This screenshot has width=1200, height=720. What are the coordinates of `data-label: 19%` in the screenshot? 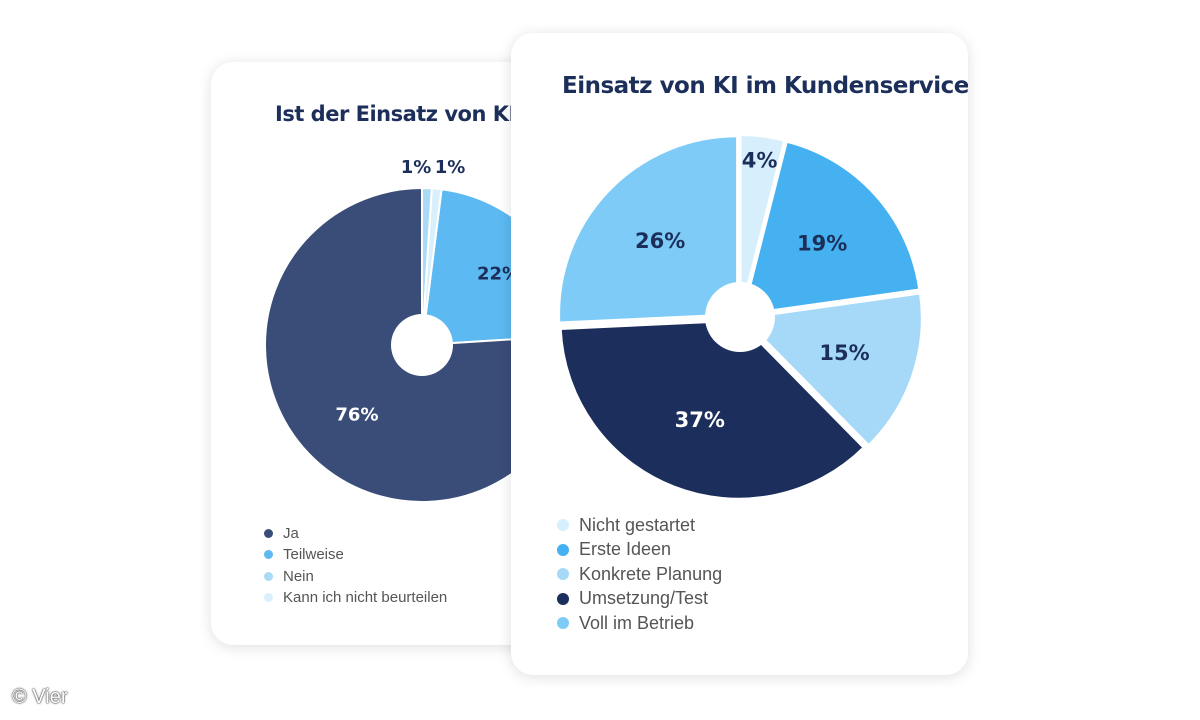 It's located at (822, 244).